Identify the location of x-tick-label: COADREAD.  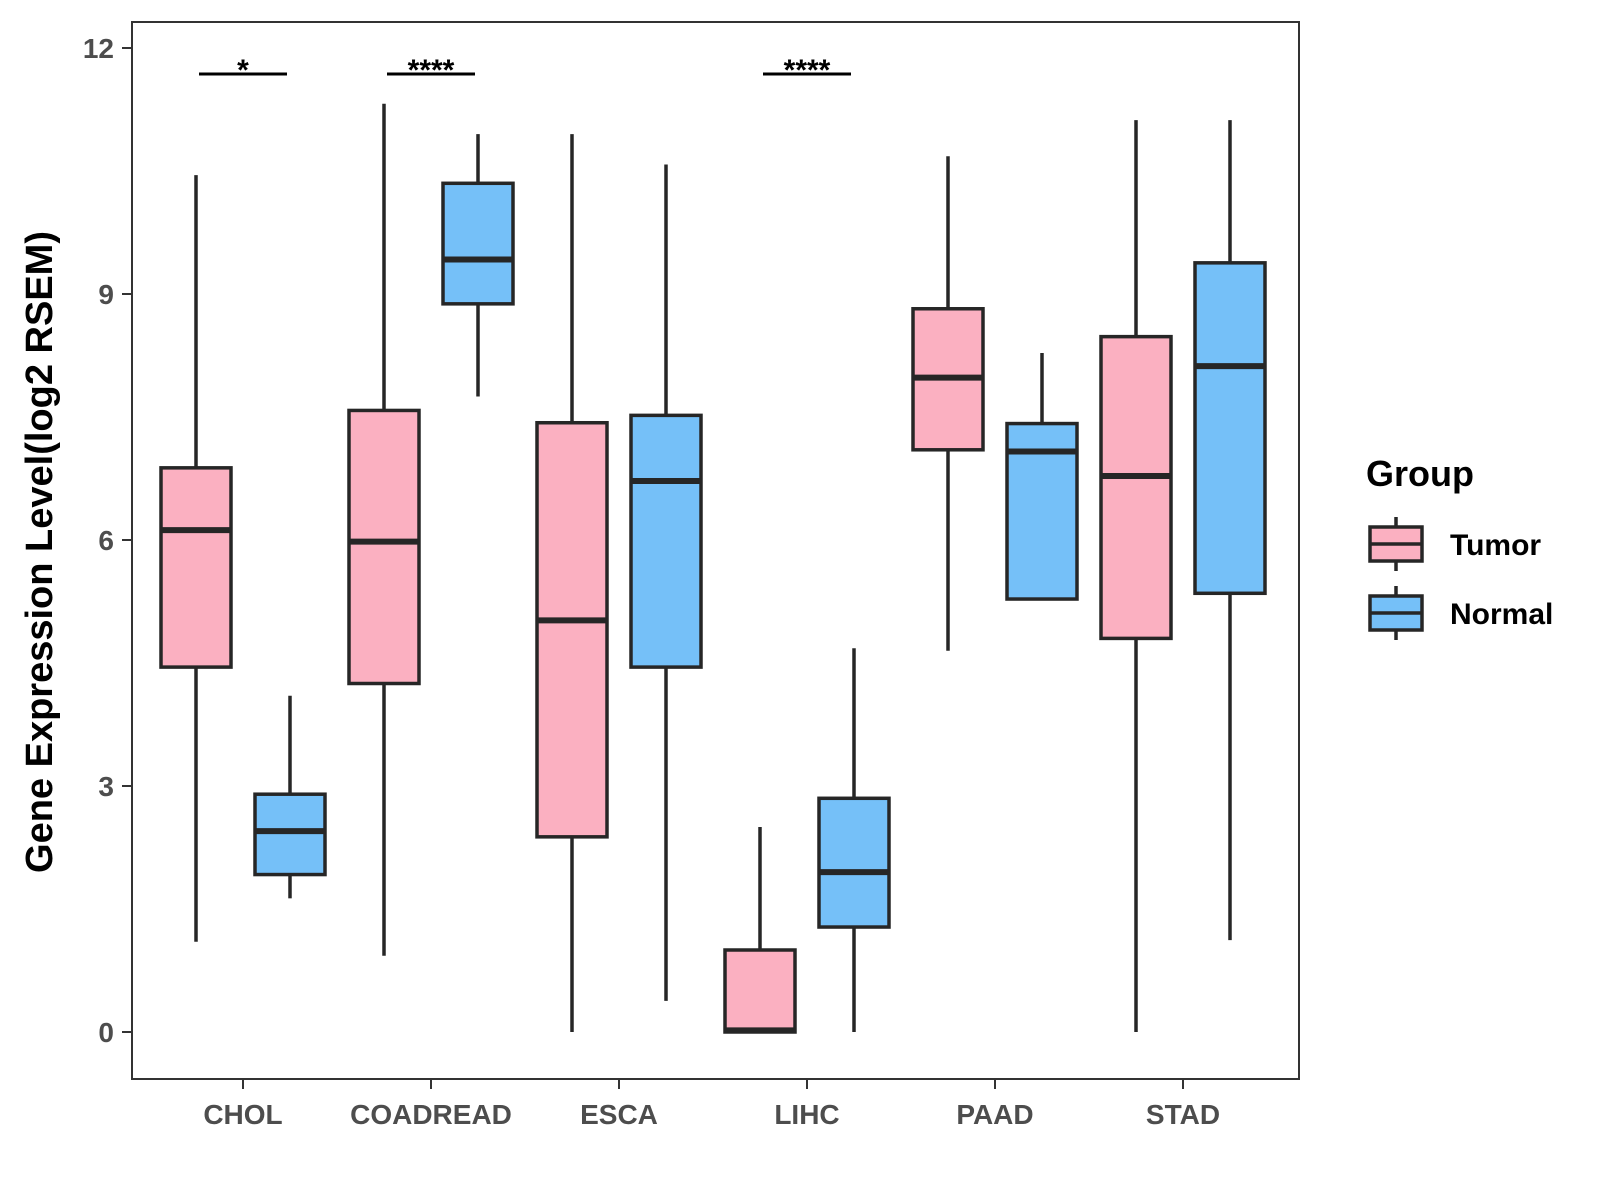
(431, 1114).